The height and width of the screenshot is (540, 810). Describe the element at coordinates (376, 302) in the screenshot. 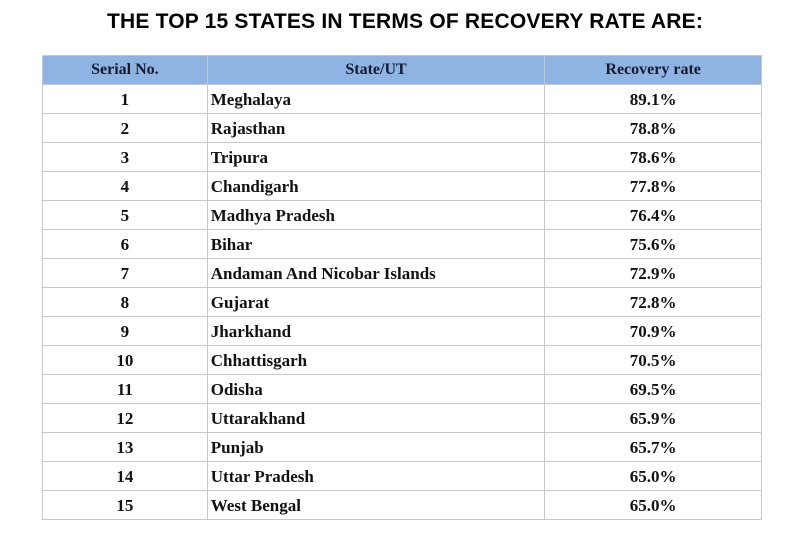

I see `state-cell: Gujarat` at that location.